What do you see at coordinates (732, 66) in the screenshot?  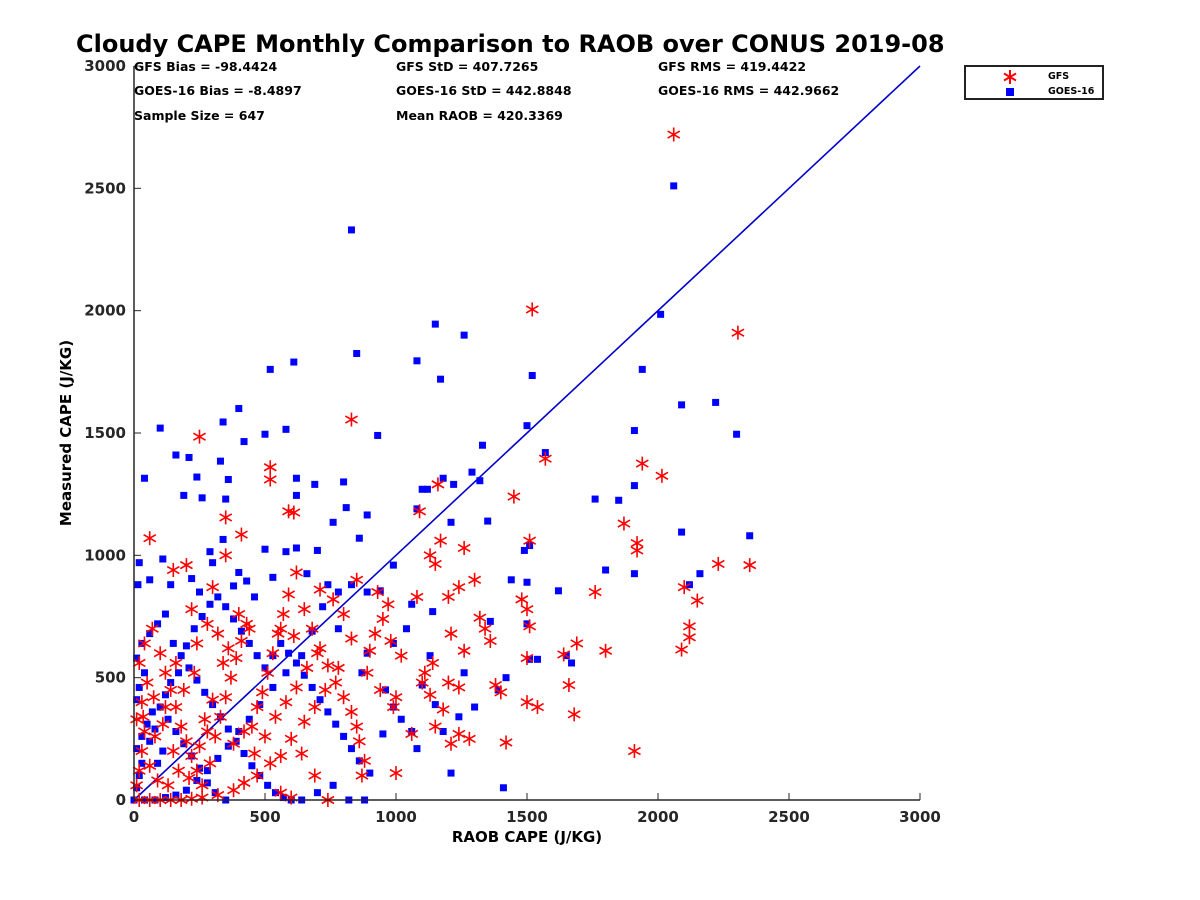 I see `gfs-rms-stat: GFS RMS = 419.4422` at bounding box center [732, 66].